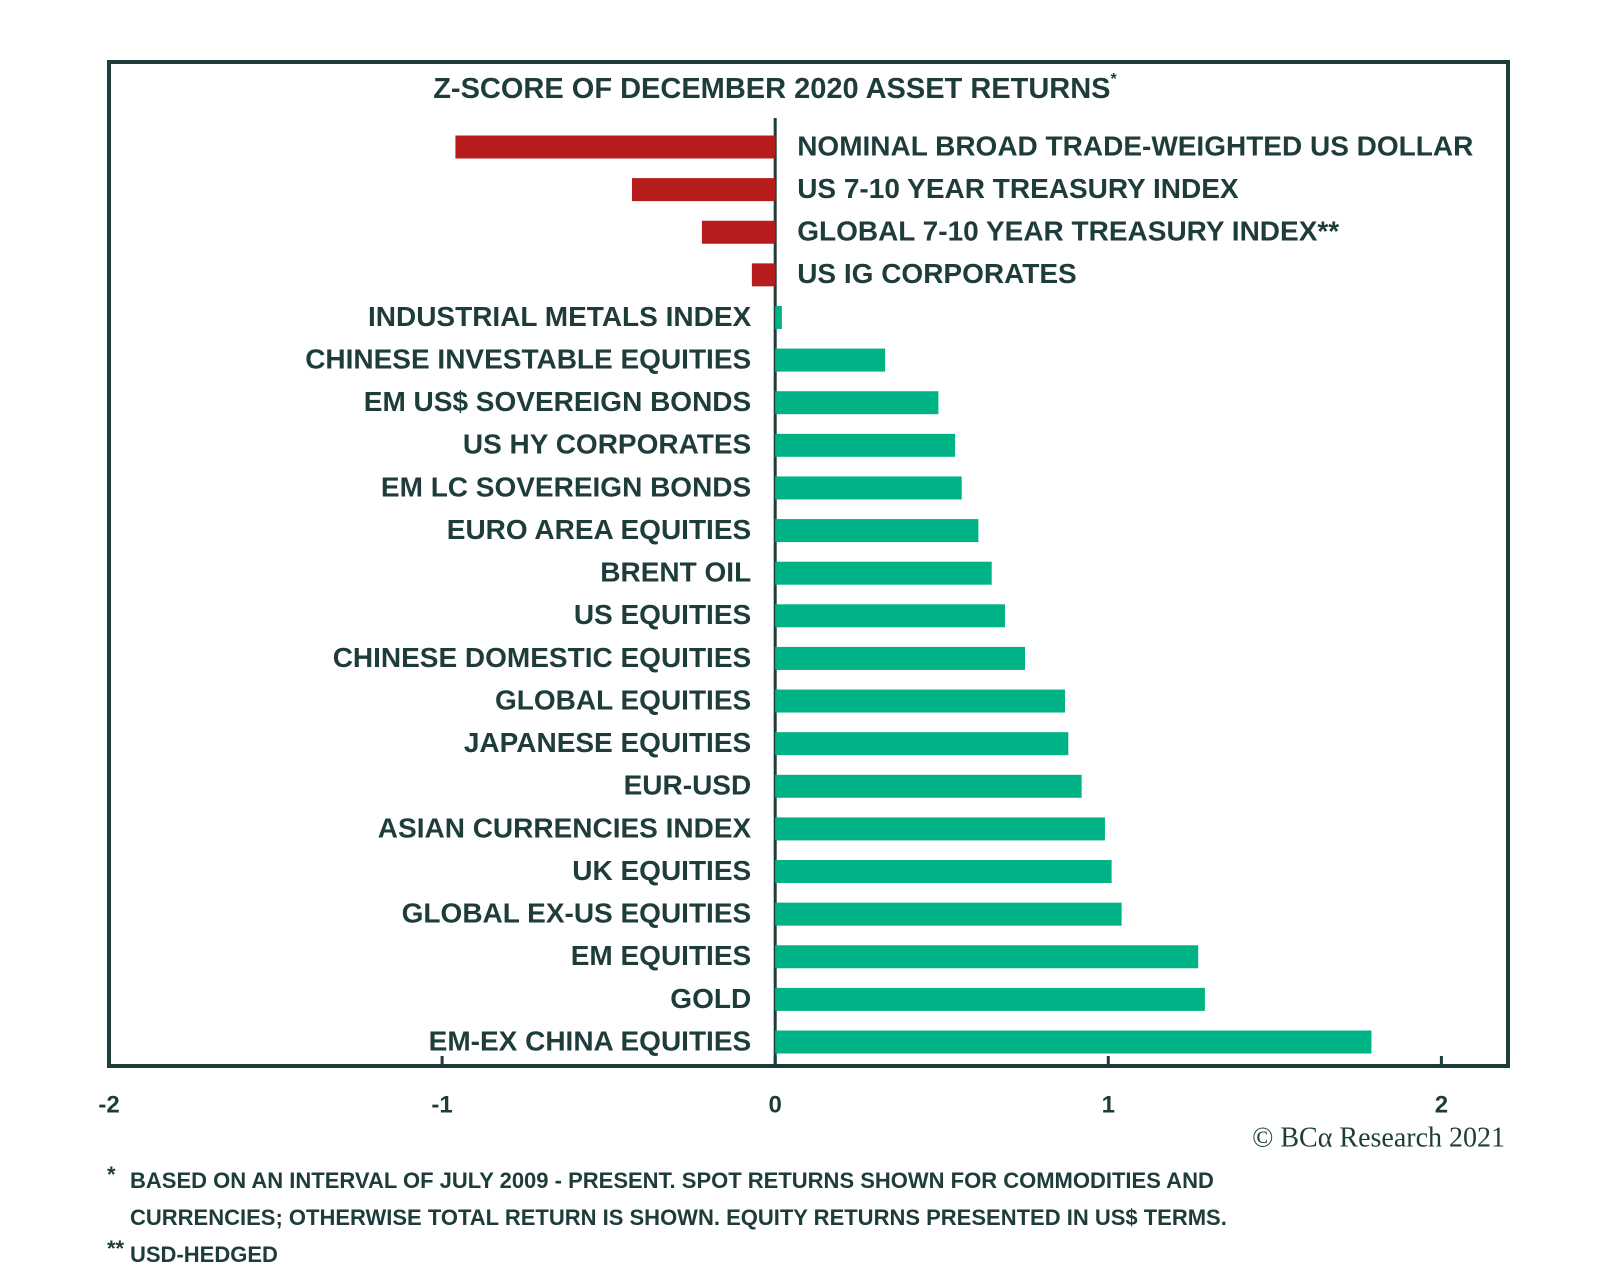 Image resolution: width=1600 pixels, height=1286 pixels. What do you see at coordinates (1441, 1104) in the screenshot?
I see `x-tick-label: 2` at bounding box center [1441, 1104].